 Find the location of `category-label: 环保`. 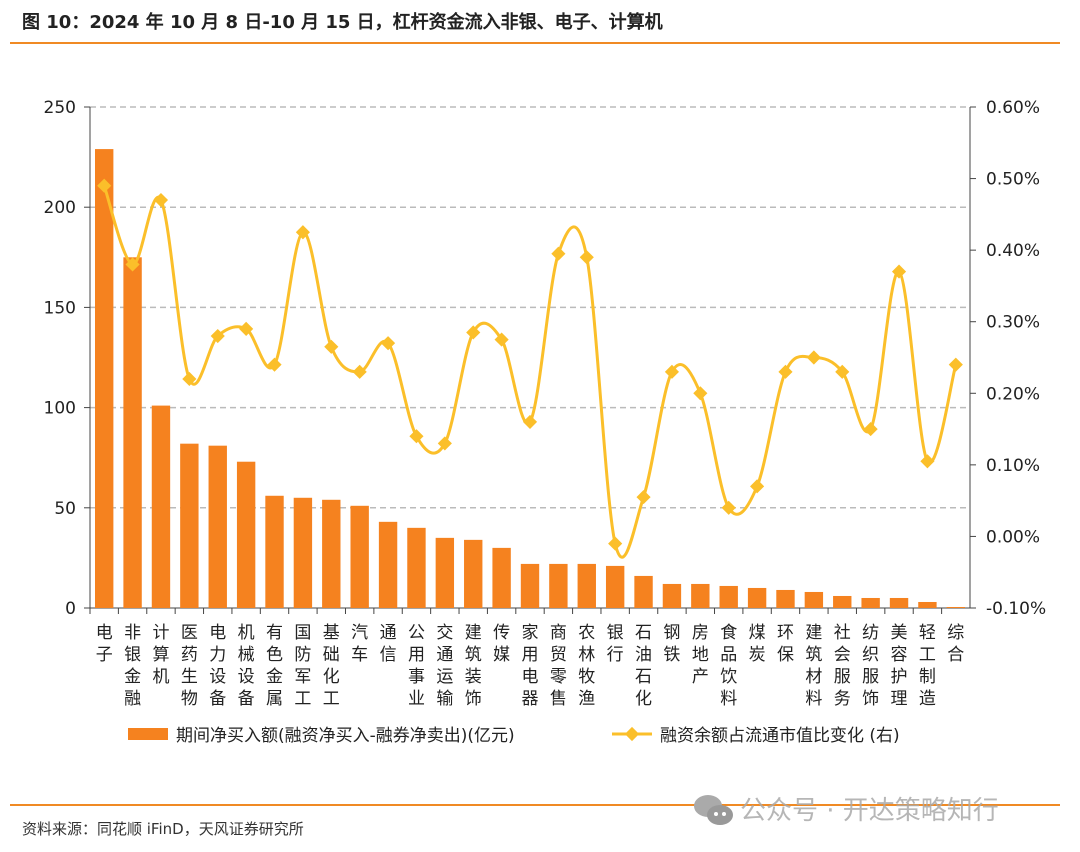

category-label: 环保 is located at coordinates (785, 644).